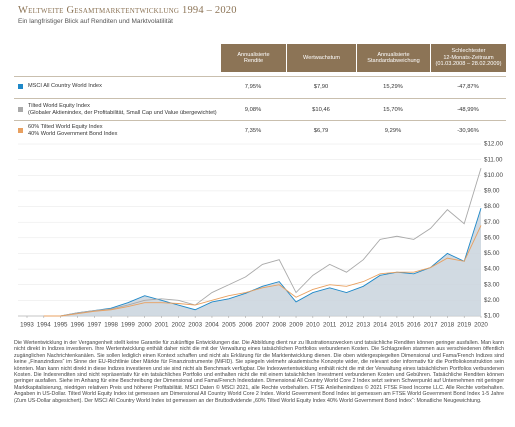 Image resolution: width=515 pixels, height=427 pixels. Describe the element at coordinates (393, 86) in the screenshot. I see `table-cell: 15,29%` at that location.